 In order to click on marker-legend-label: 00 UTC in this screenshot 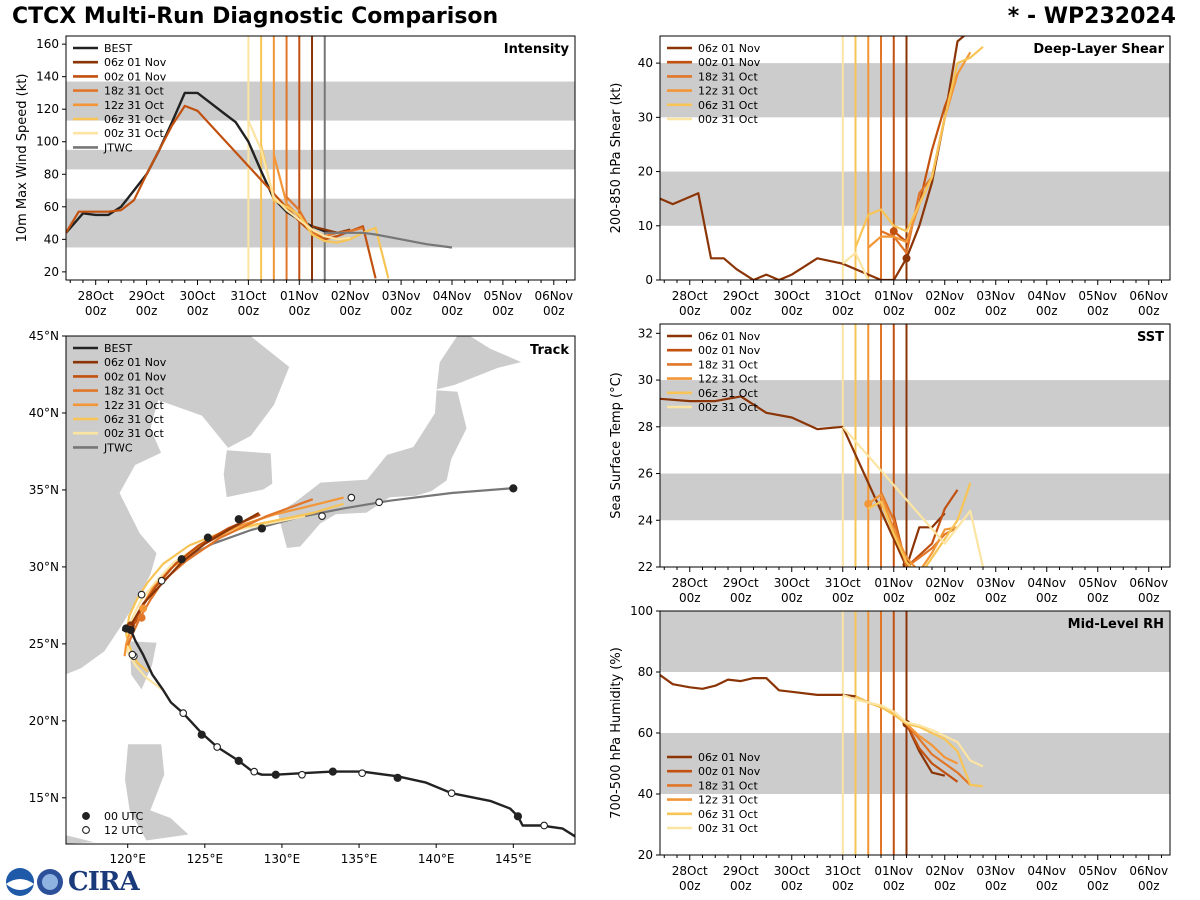, I will do `click(124, 816)`.